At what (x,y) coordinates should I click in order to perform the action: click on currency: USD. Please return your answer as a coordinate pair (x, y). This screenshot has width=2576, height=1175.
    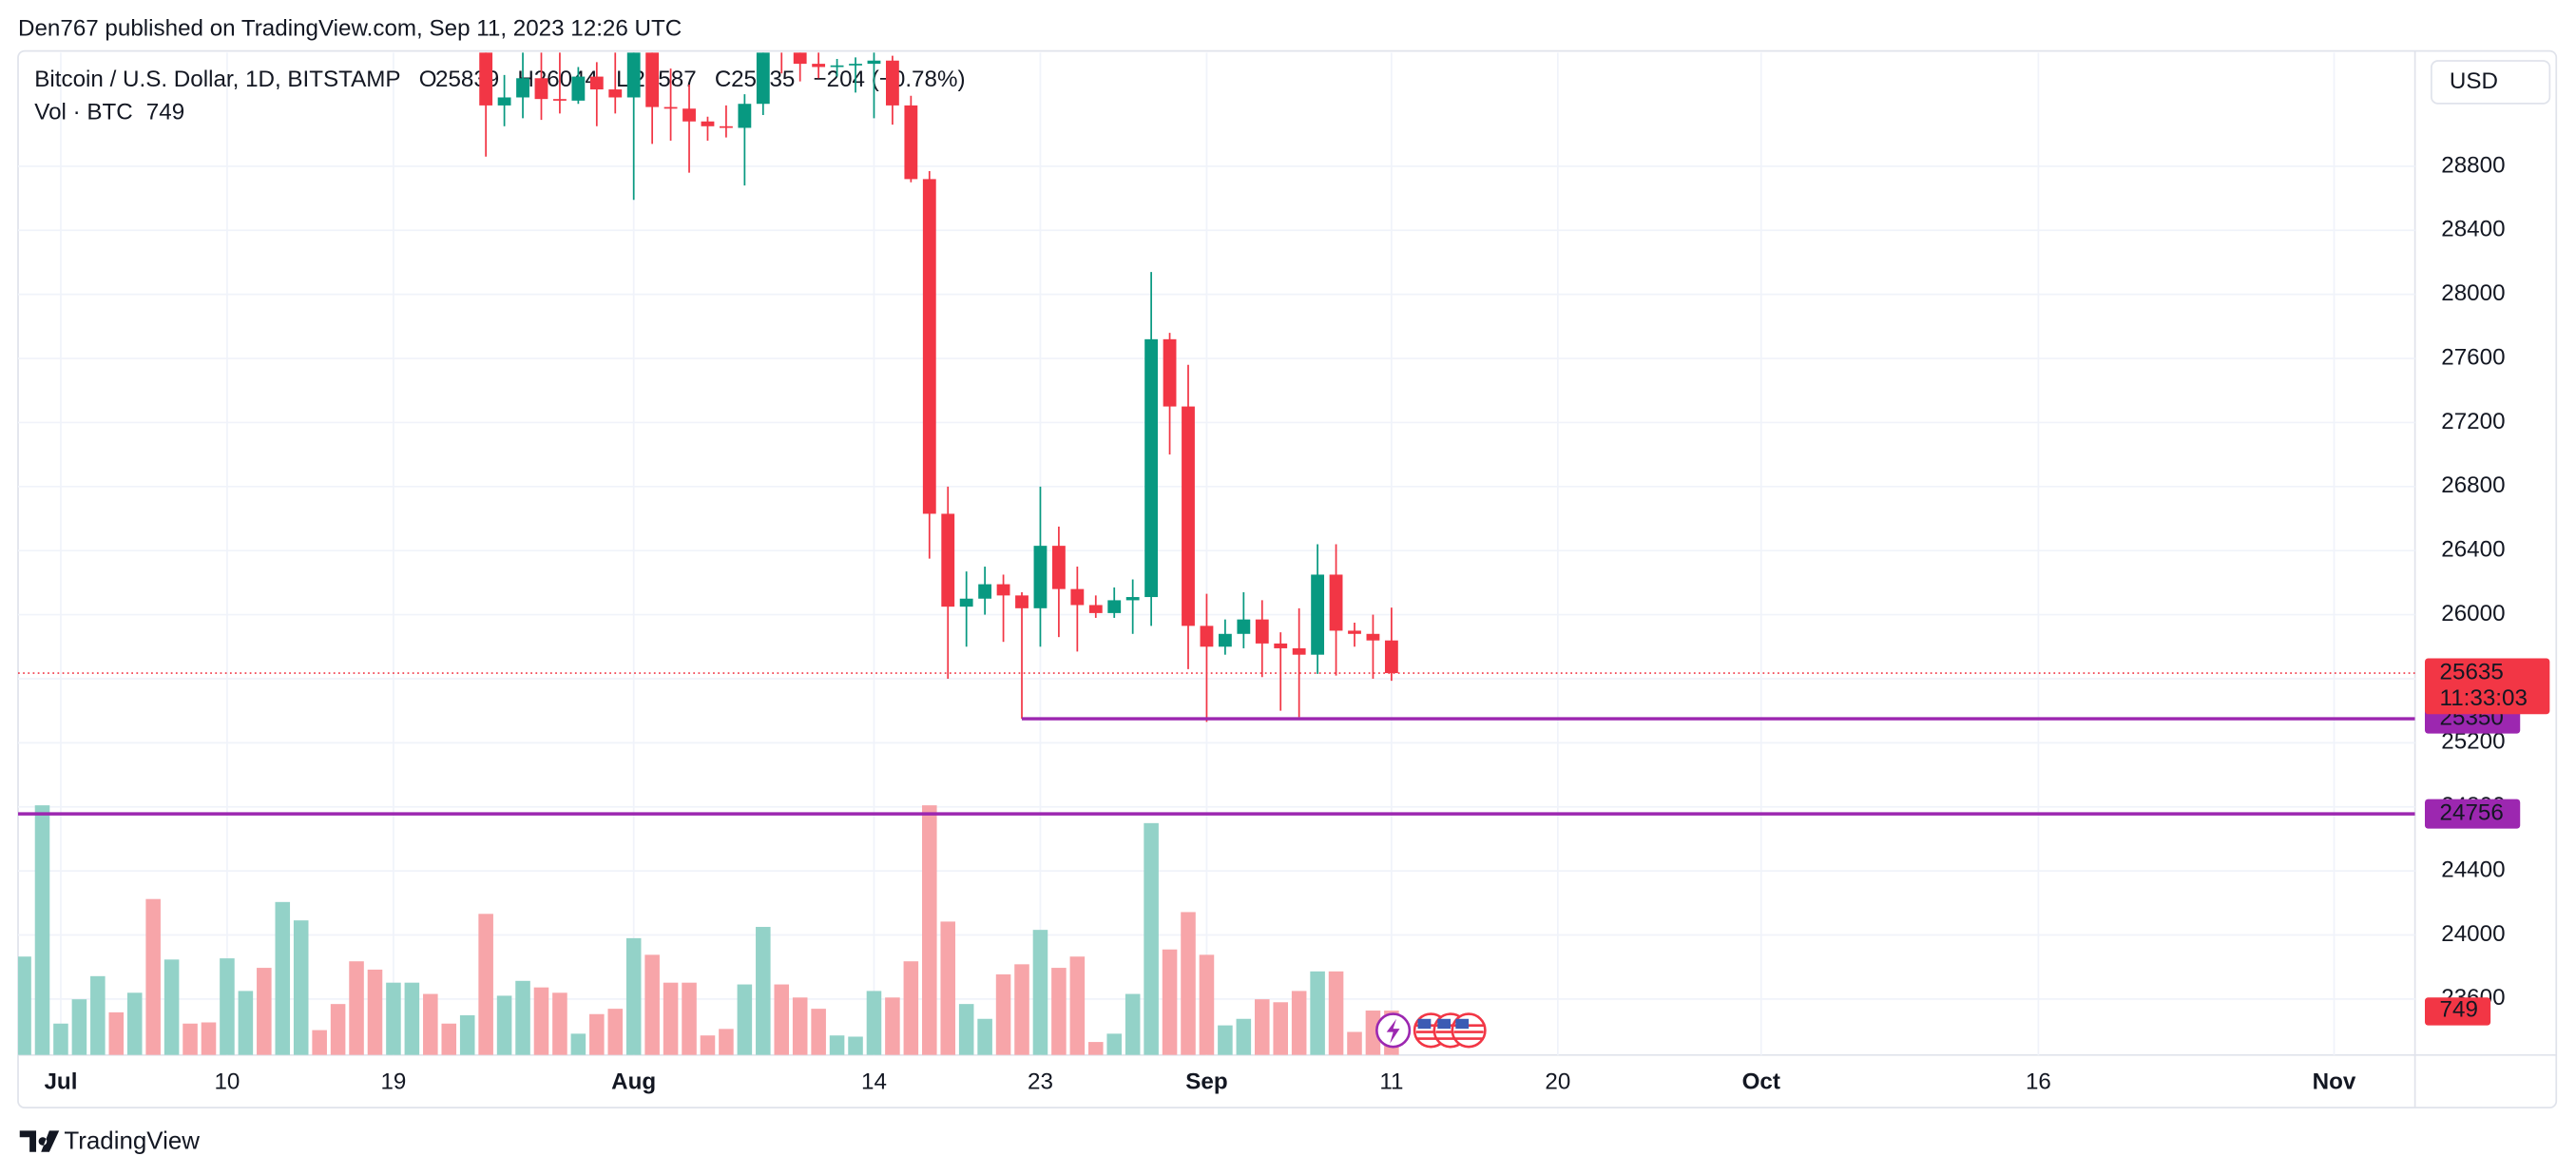
    Looking at the image, I should click on (2474, 81).